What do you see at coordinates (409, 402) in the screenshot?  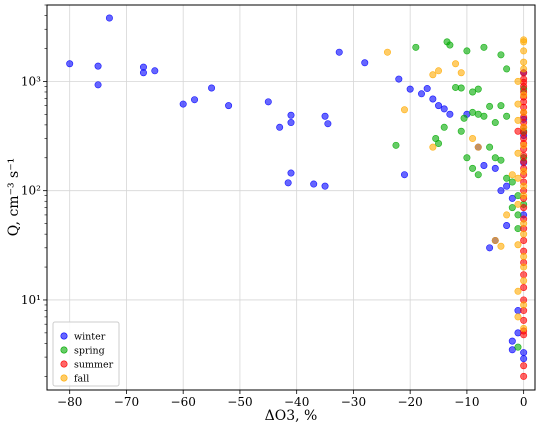 I see `x-tick-label: −20` at bounding box center [409, 402].